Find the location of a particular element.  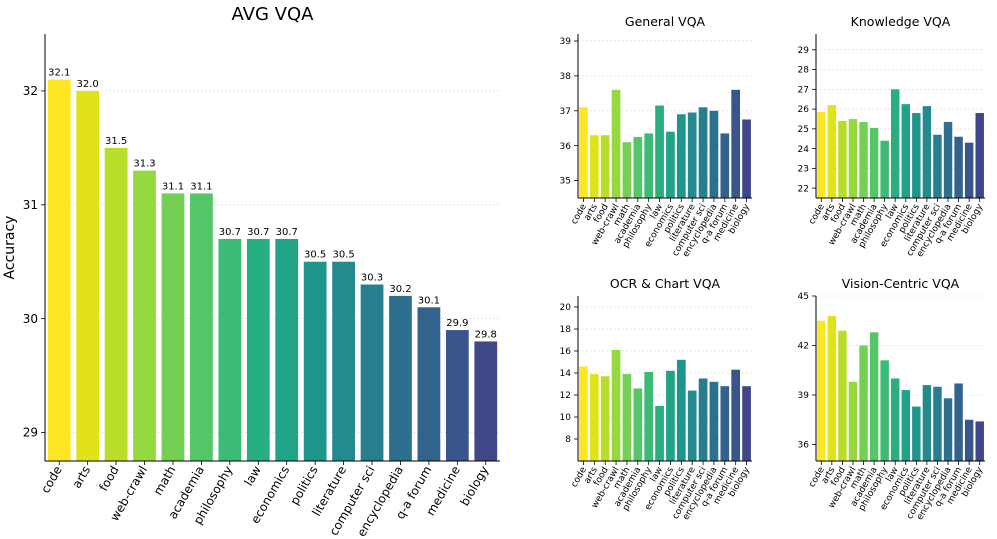

y-tick-label: 37 is located at coordinates (565, 112).